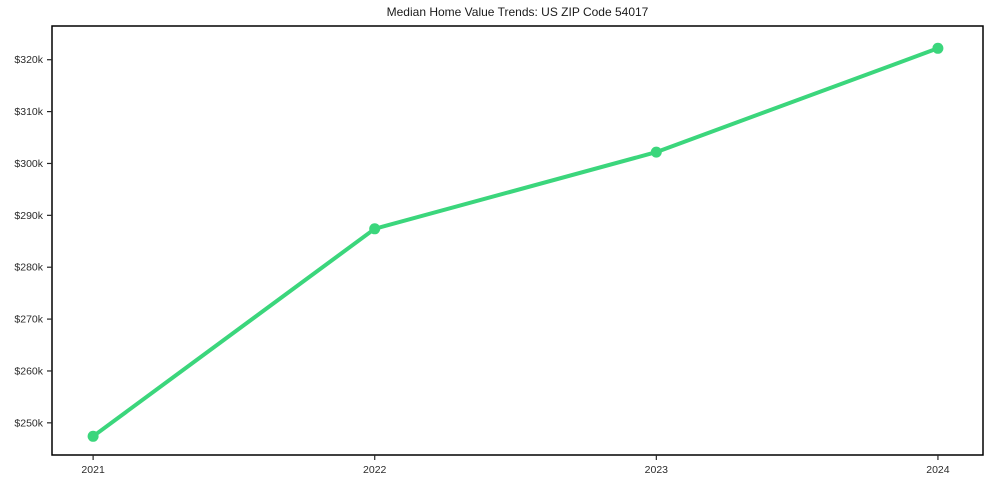  What do you see at coordinates (28, 60) in the screenshot?
I see `y-axis-tick-label: $320k` at bounding box center [28, 60].